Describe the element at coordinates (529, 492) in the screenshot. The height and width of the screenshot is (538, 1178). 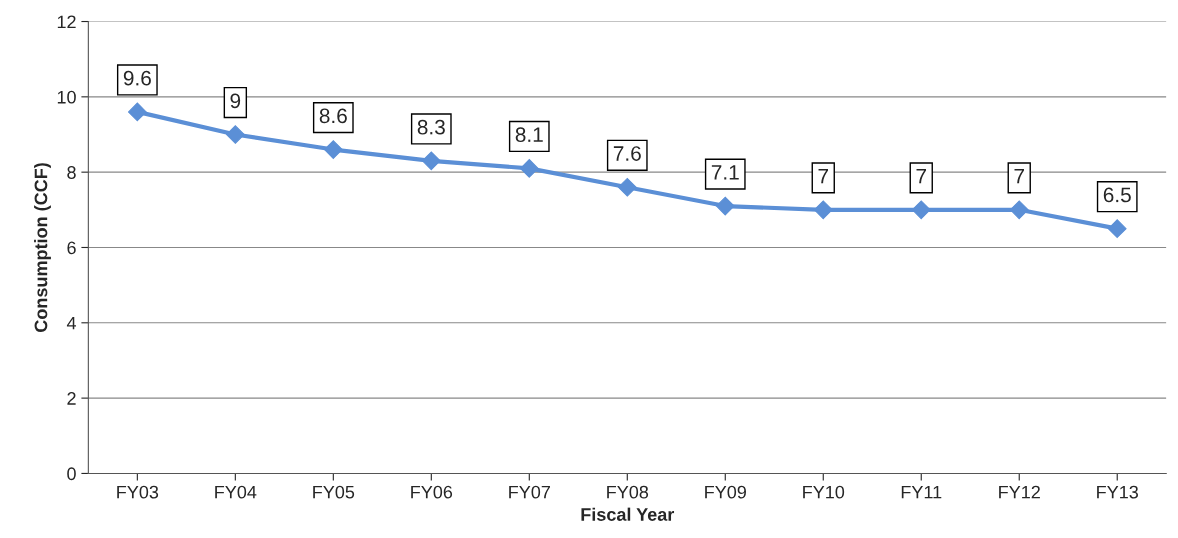
I see `x-tick-label: FY07` at that location.